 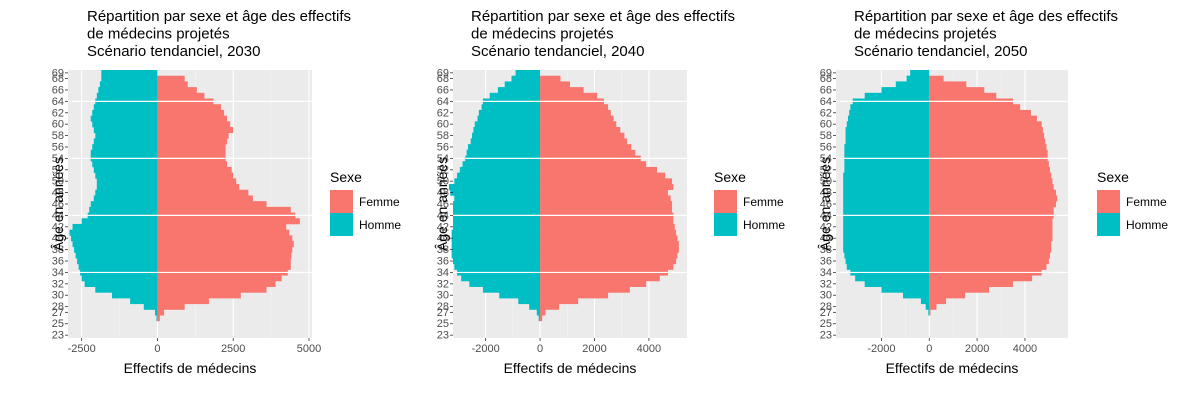 What do you see at coordinates (826, 227) in the screenshot?
I see `y-tick-label-42: 42` at bounding box center [826, 227].